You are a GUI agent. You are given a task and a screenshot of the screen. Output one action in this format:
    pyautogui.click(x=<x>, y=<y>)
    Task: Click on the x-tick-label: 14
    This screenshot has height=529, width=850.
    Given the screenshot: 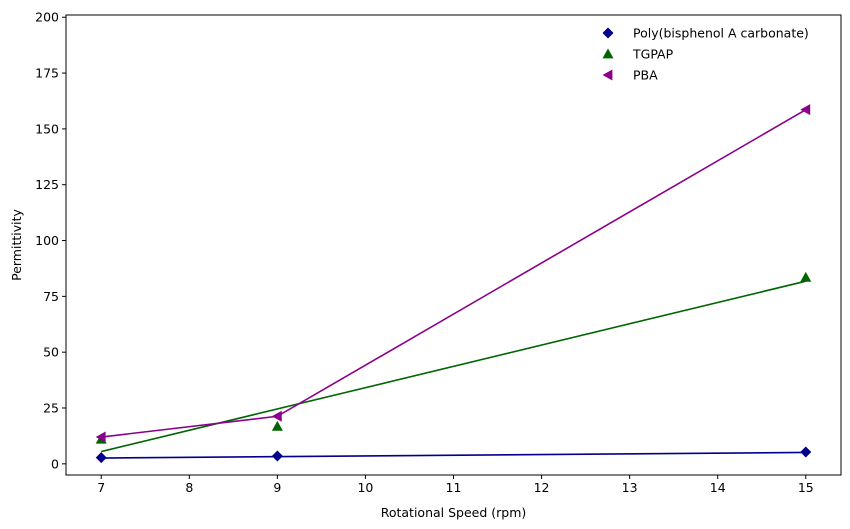 What is the action you would take?
    pyautogui.click(x=718, y=487)
    